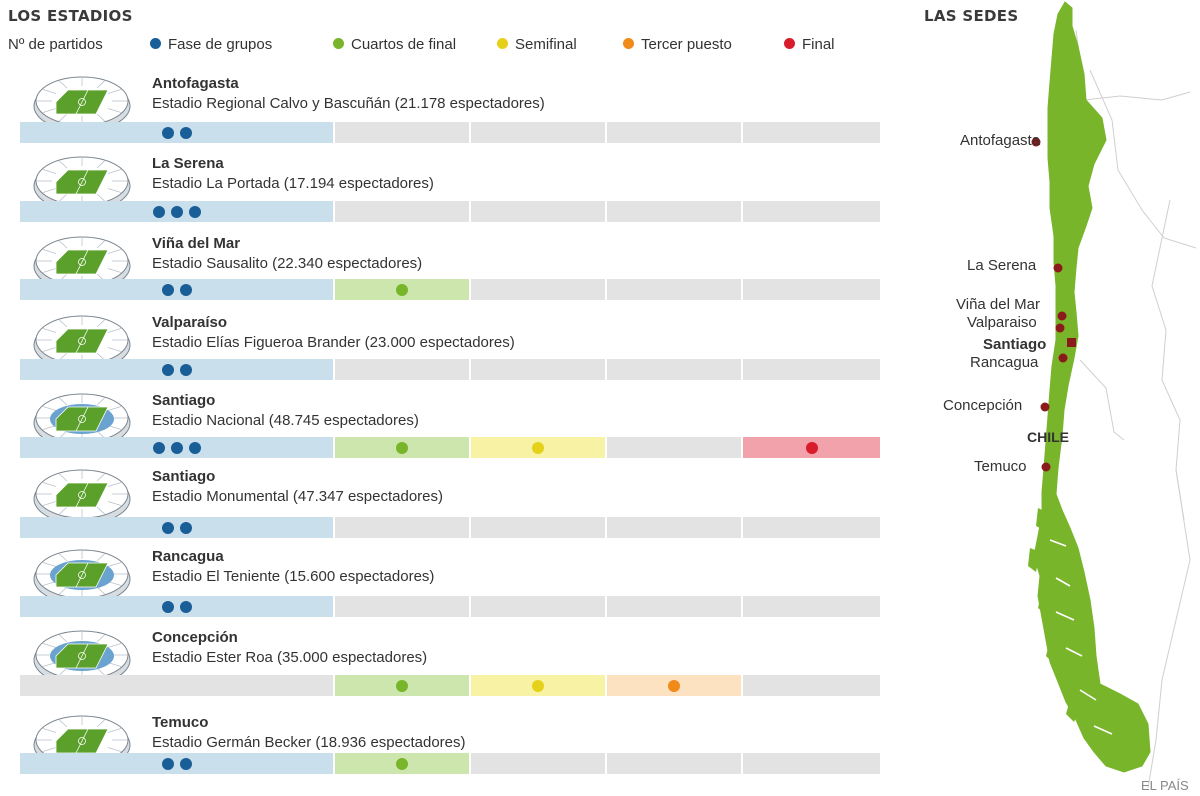 The width and height of the screenshot is (1200, 796). Describe the element at coordinates (184, 400) in the screenshot. I see `stadium-city: Santiago` at that location.